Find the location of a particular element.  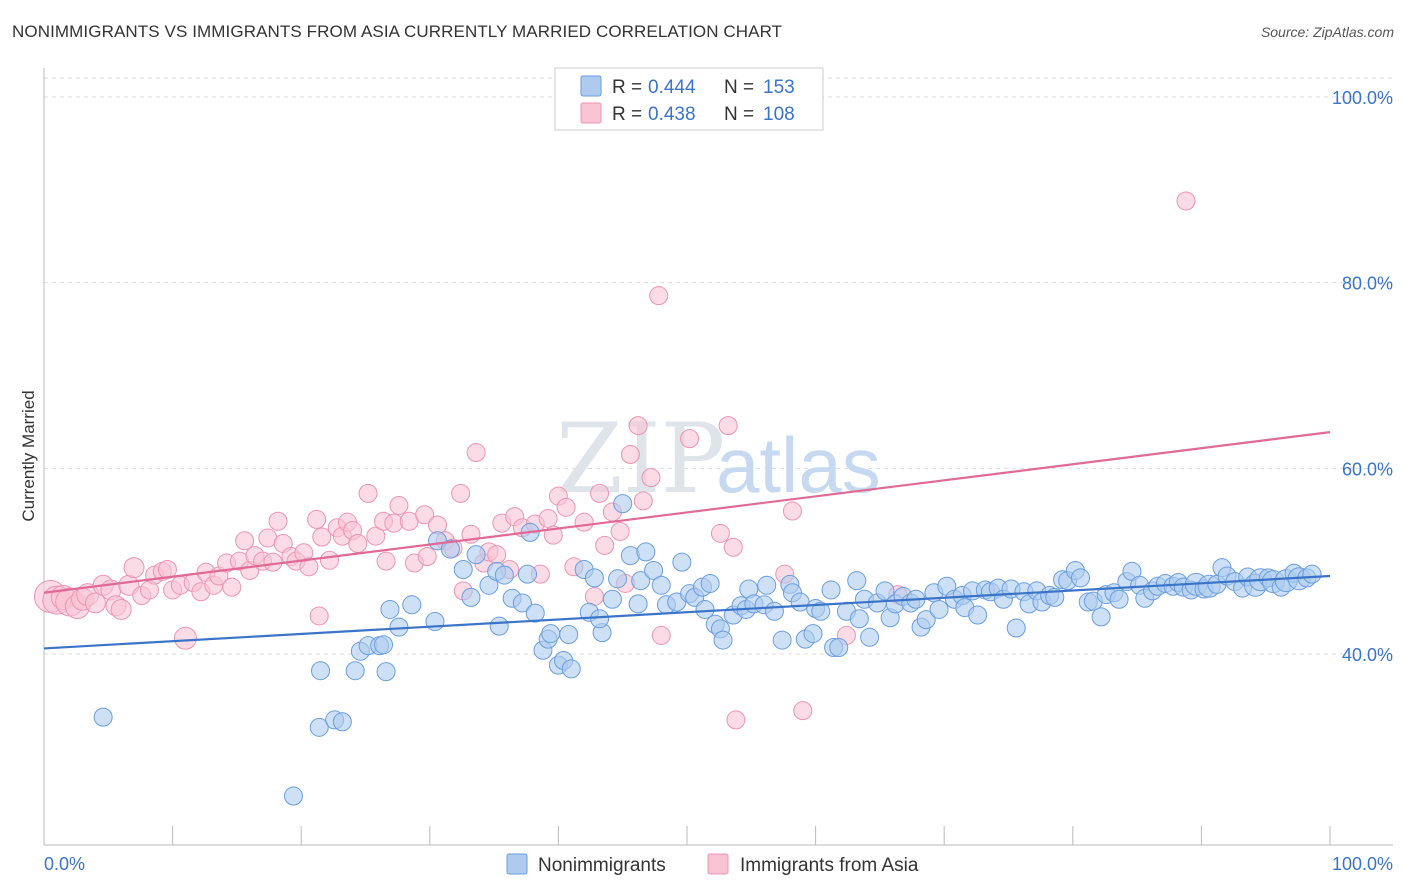

y-tick-label: 60.0% is located at coordinates (1367, 469).